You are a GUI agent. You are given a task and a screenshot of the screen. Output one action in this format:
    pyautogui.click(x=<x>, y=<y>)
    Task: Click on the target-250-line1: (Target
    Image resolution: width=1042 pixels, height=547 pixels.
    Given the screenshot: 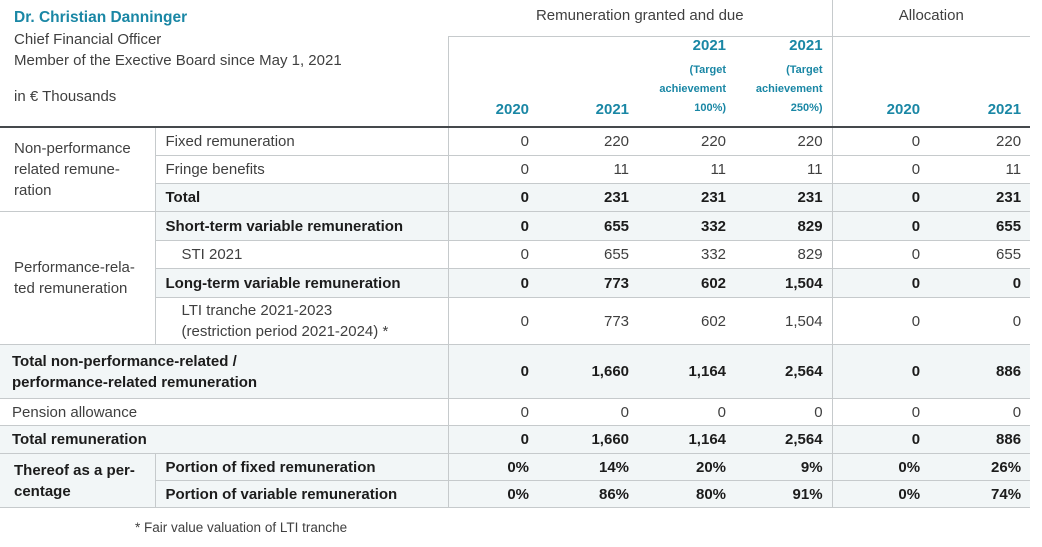 What is the action you would take?
    pyautogui.click(x=804, y=69)
    